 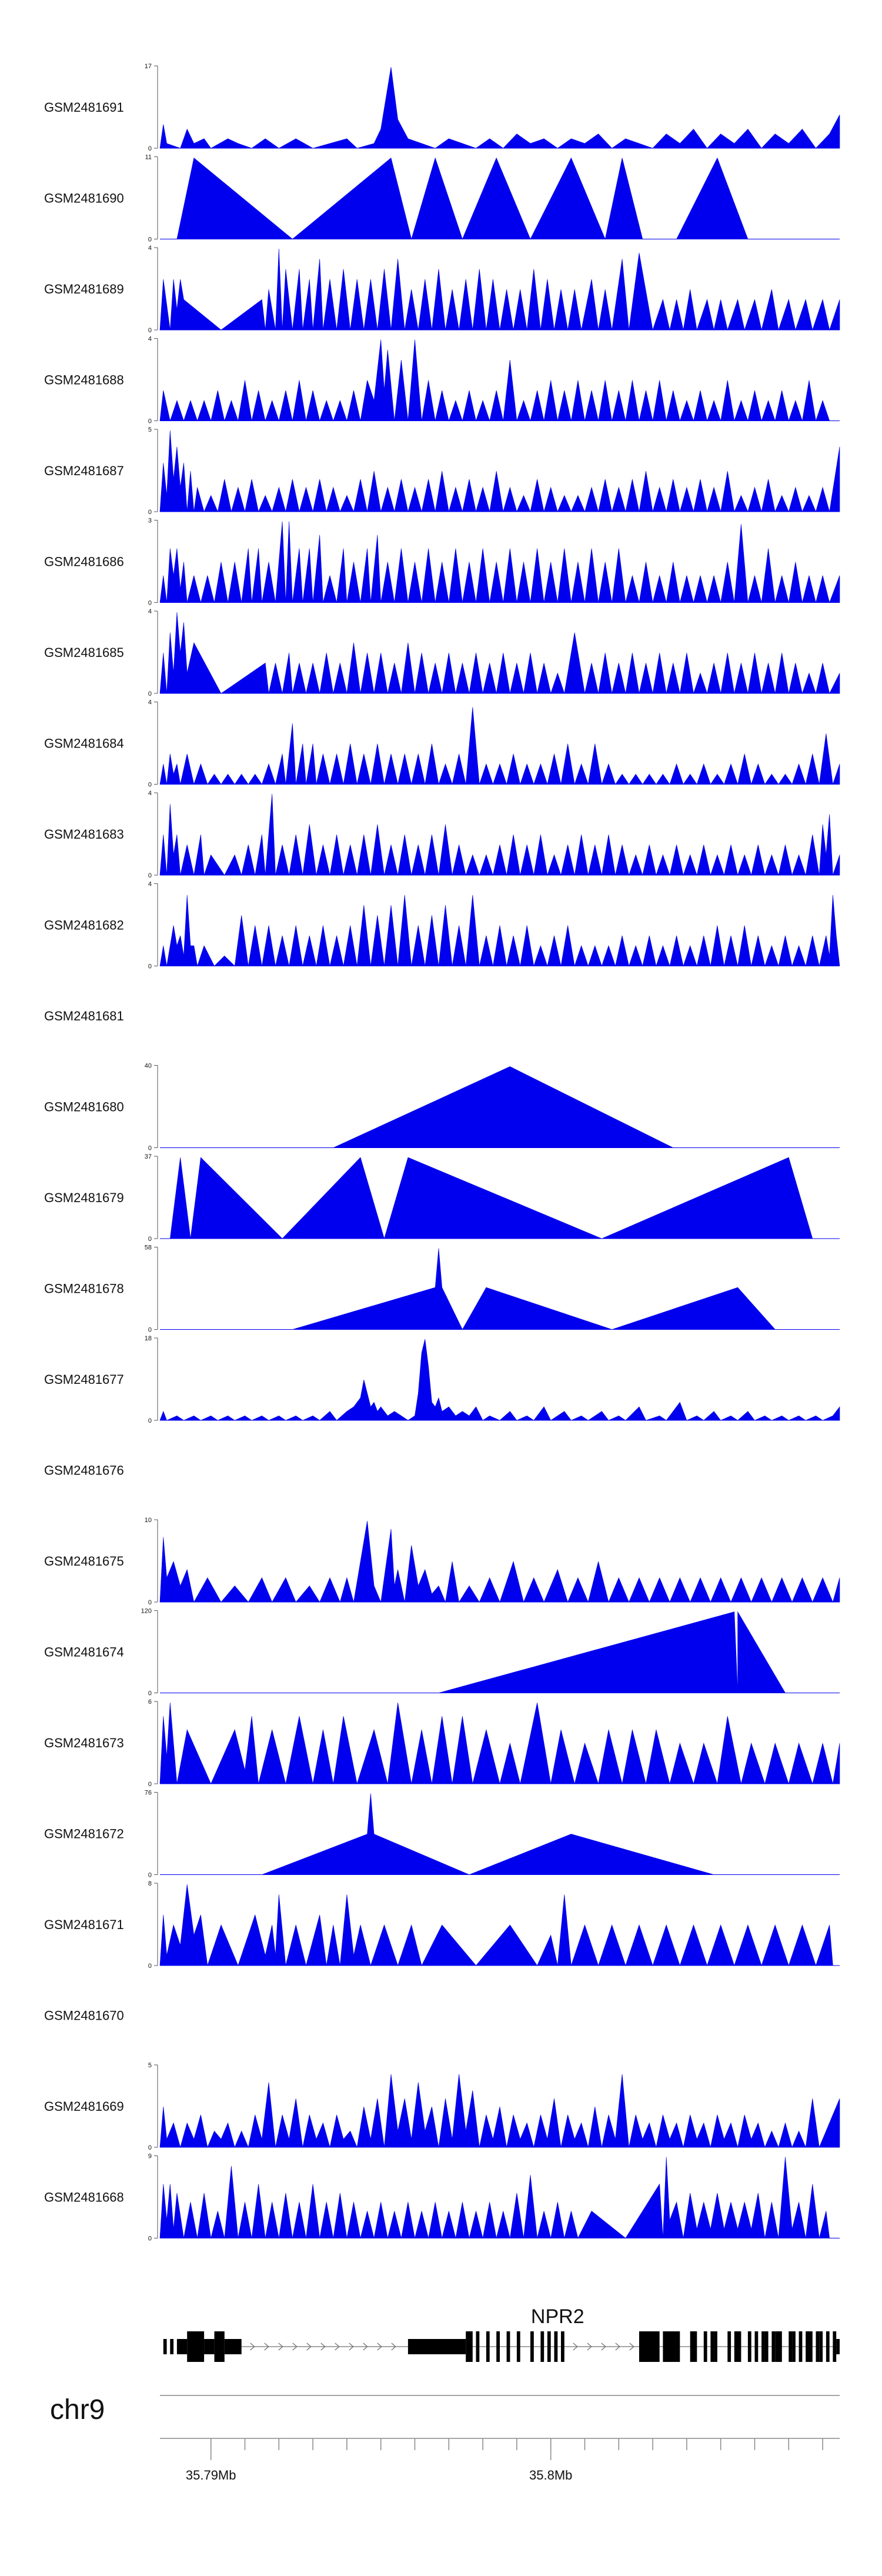 I want to click on track-GSM2481688: GSM2481688 4 0, so click(x=442, y=380).